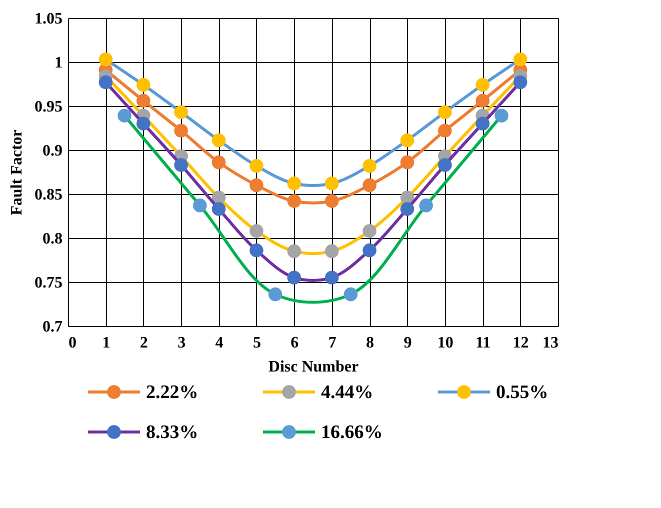 This screenshot has height=508, width=661. What do you see at coordinates (172, 432) in the screenshot?
I see `legend-label: 8.33%` at bounding box center [172, 432].